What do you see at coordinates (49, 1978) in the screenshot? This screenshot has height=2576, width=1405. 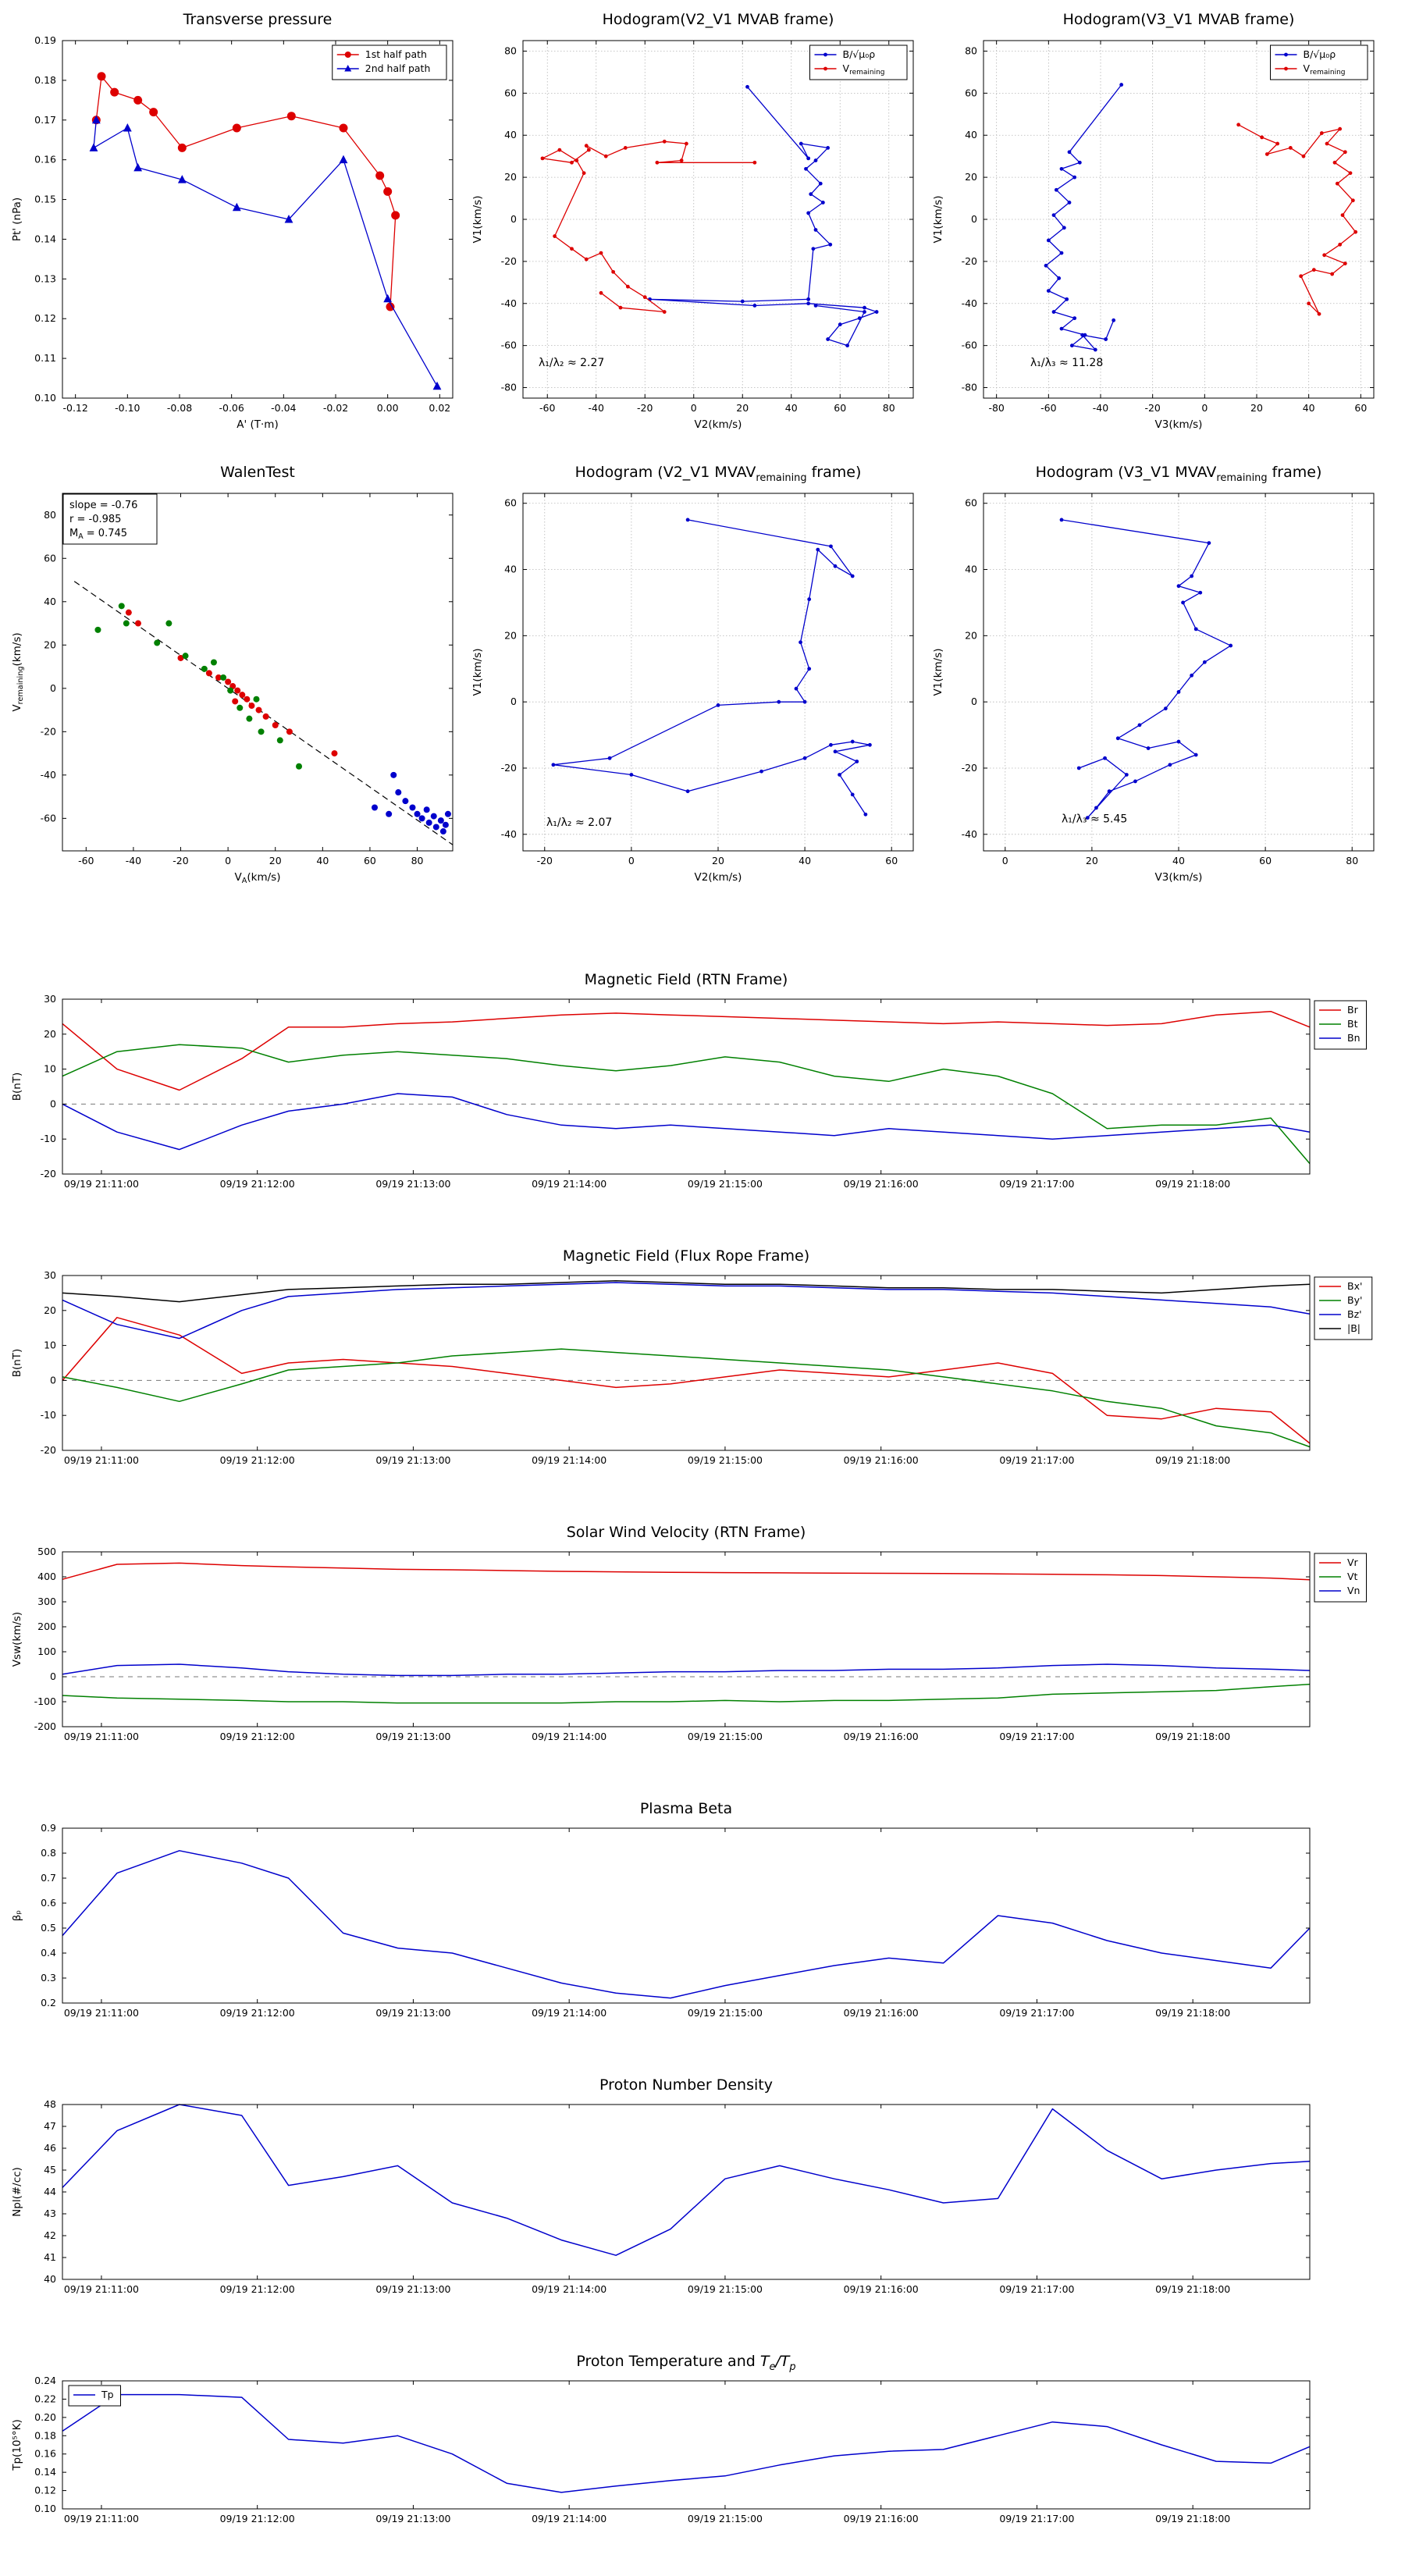 I see `svg-text: 0.3` at bounding box center [49, 1978].